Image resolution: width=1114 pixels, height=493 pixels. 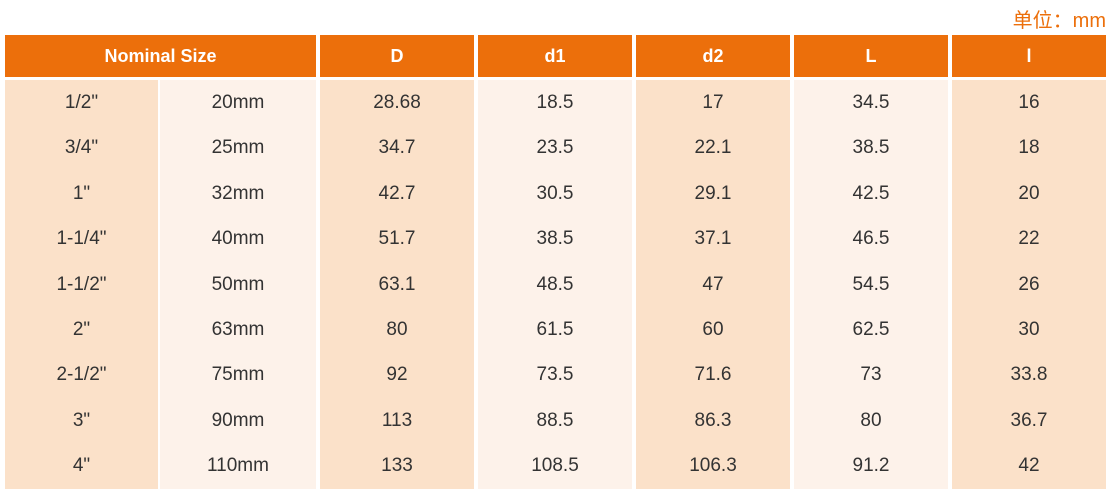 I want to click on unit-label: 单位：mm, so click(x=1059, y=21).